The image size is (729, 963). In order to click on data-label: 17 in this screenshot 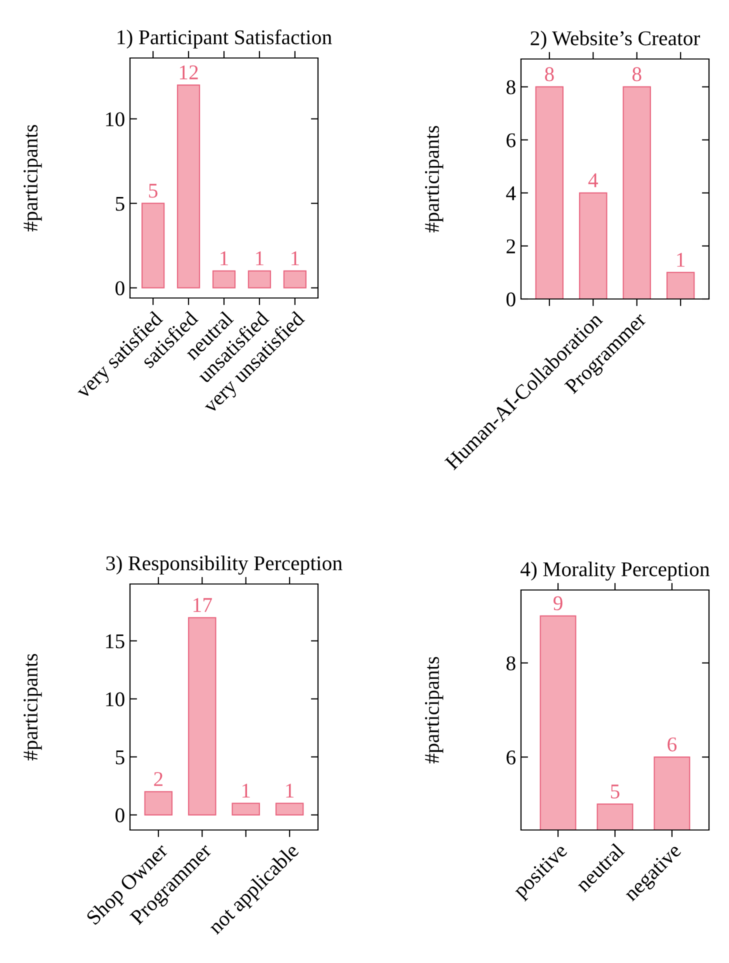, I will do `click(203, 605)`.